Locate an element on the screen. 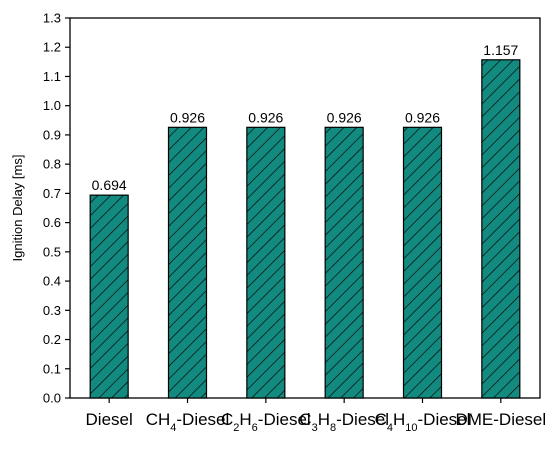 The image size is (550, 468). y-tick-label: 0.7 is located at coordinates (52, 193).